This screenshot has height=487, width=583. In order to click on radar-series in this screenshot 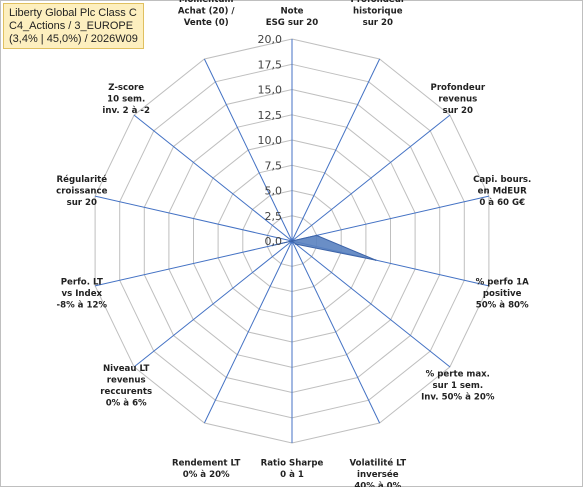, I will do `click(324, 247)`.